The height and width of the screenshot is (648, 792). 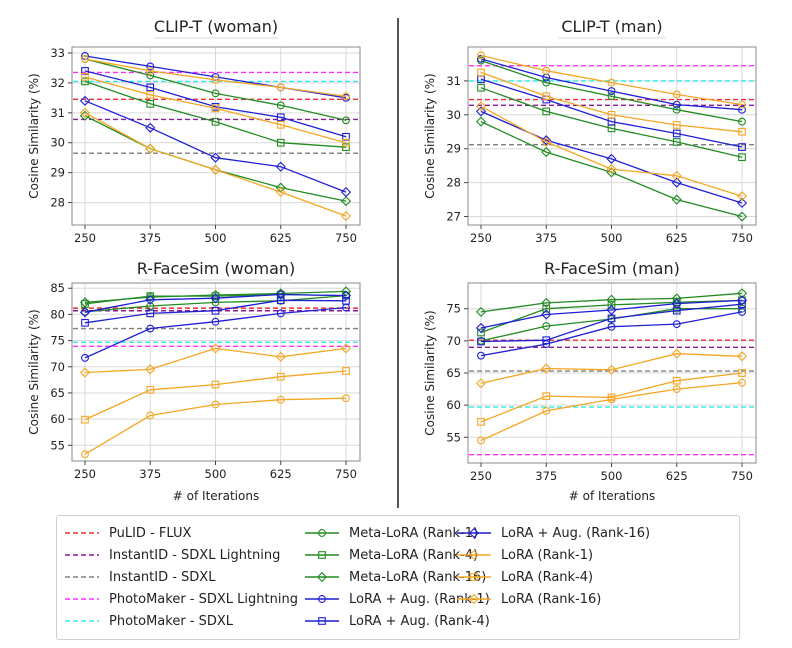 I want to click on y-tick-label: 55, so click(x=453, y=437).